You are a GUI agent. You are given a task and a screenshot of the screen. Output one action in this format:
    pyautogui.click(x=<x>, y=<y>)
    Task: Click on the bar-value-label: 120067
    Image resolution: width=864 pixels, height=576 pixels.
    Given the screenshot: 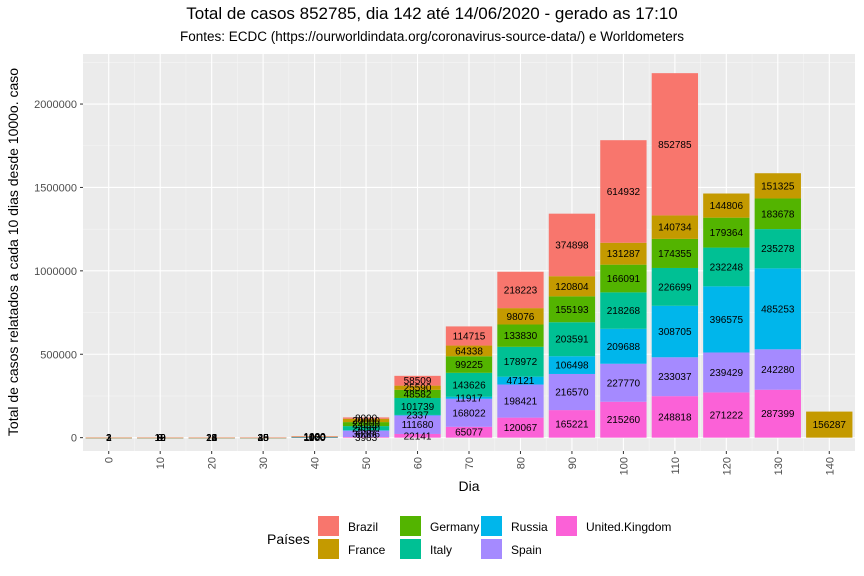 What is the action you would take?
    pyautogui.click(x=521, y=428)
    